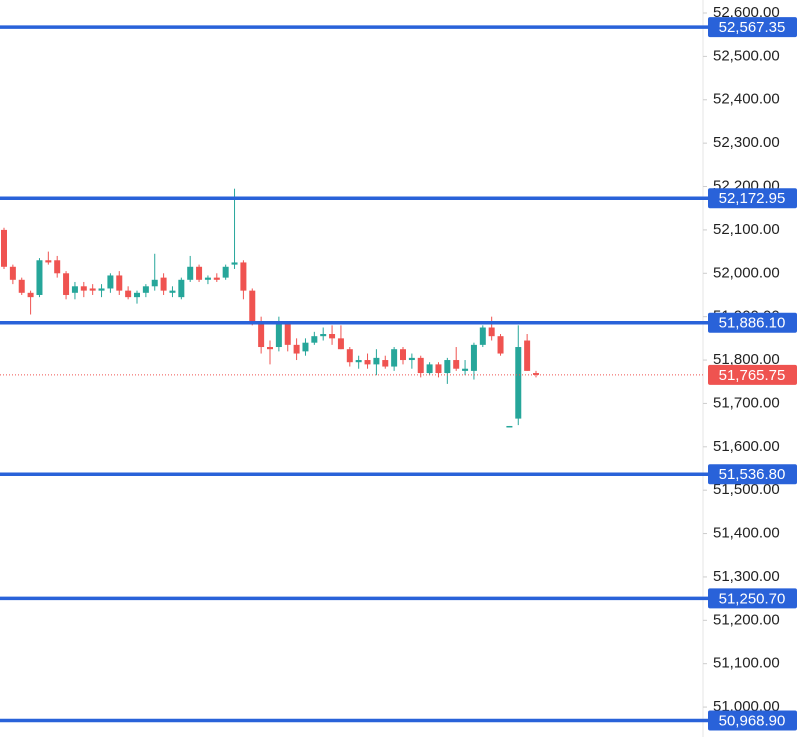 The width and height of the screenshot is (800, 737). I want to click on price-level-label: 51,536.80, so click(752, 474).